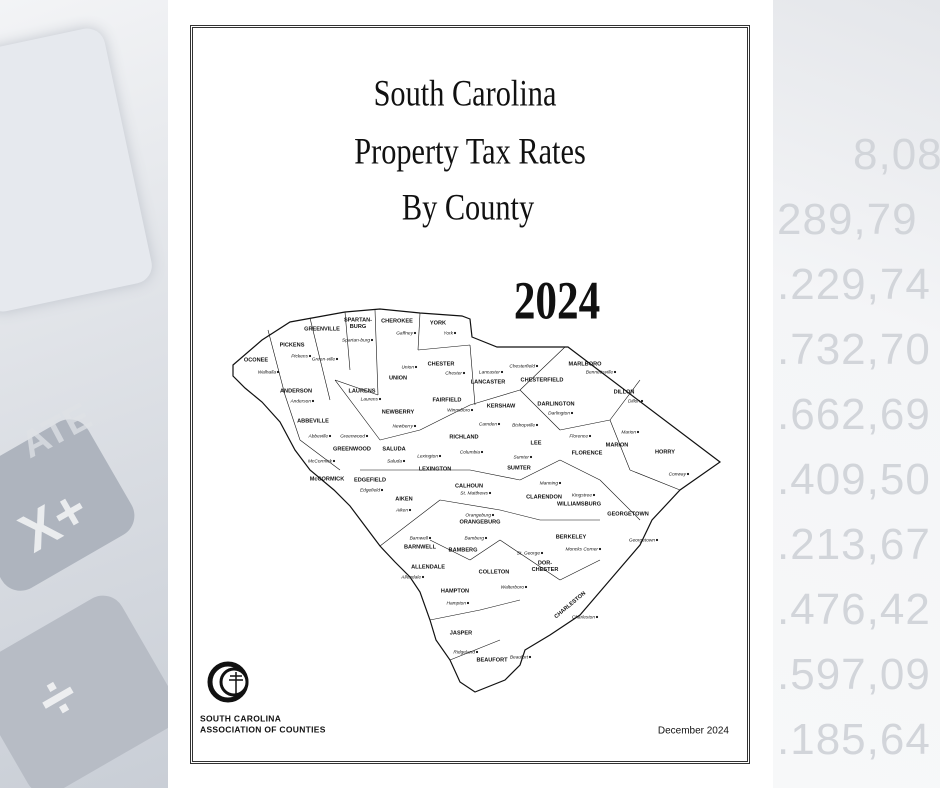 This screenshot has height=788, width=940. What do you see at coordinates (318, 436) in the screenshot?
I see `town-label: Abbeville` at bounding box center [318, 436].